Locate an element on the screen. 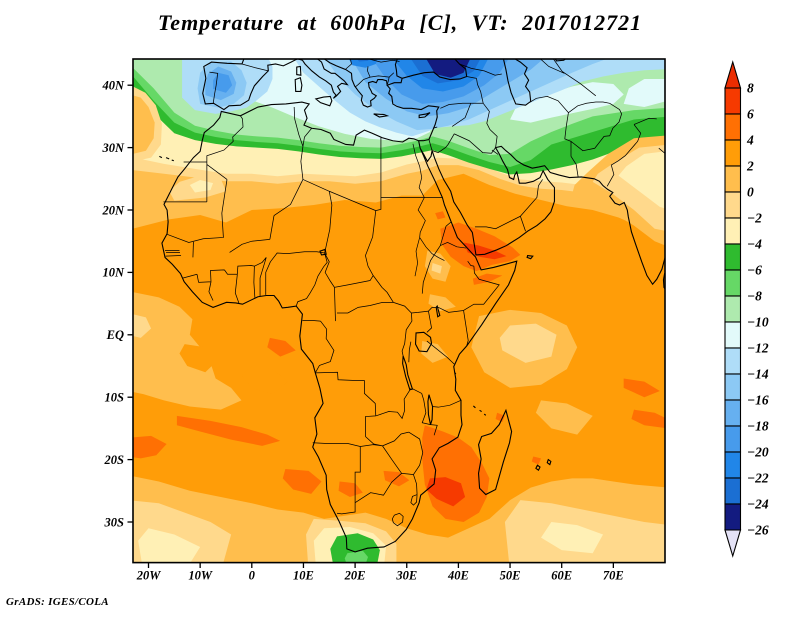 The height and width of the screenshot is (618, 800). southern-cool-bands is located at coordinates (399, 519).